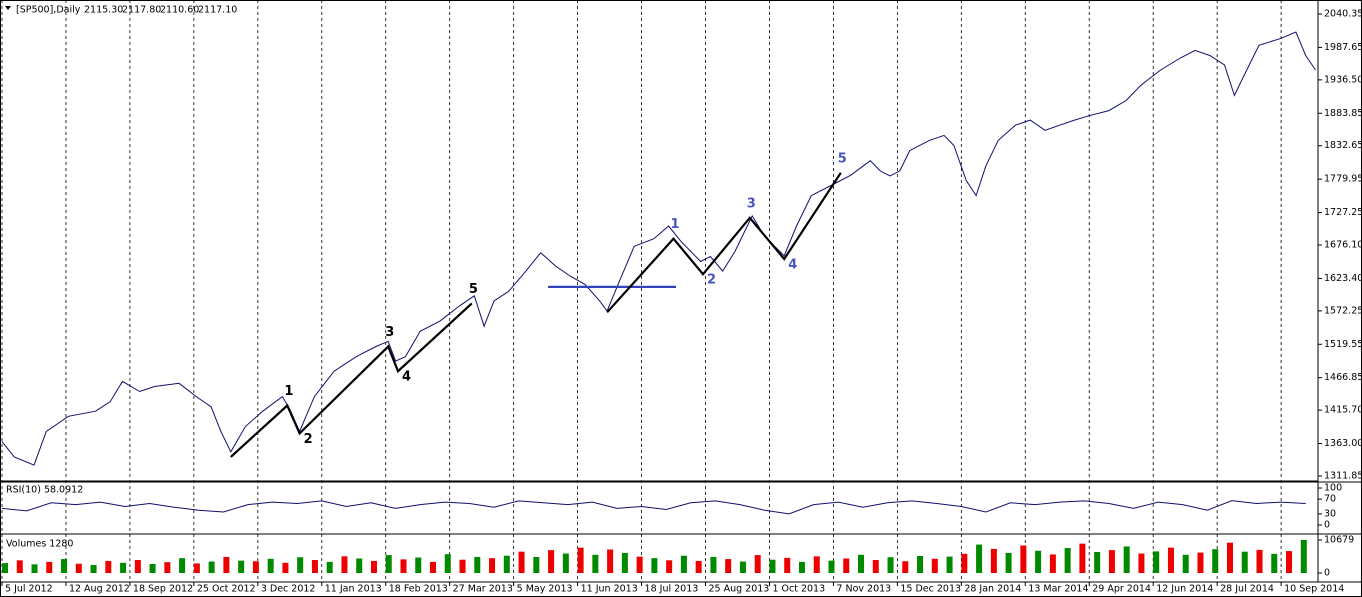  Describe the element at coordinates (1343, 475) in the screenshot. I see `y-tick-label: 1311.85` at that location.